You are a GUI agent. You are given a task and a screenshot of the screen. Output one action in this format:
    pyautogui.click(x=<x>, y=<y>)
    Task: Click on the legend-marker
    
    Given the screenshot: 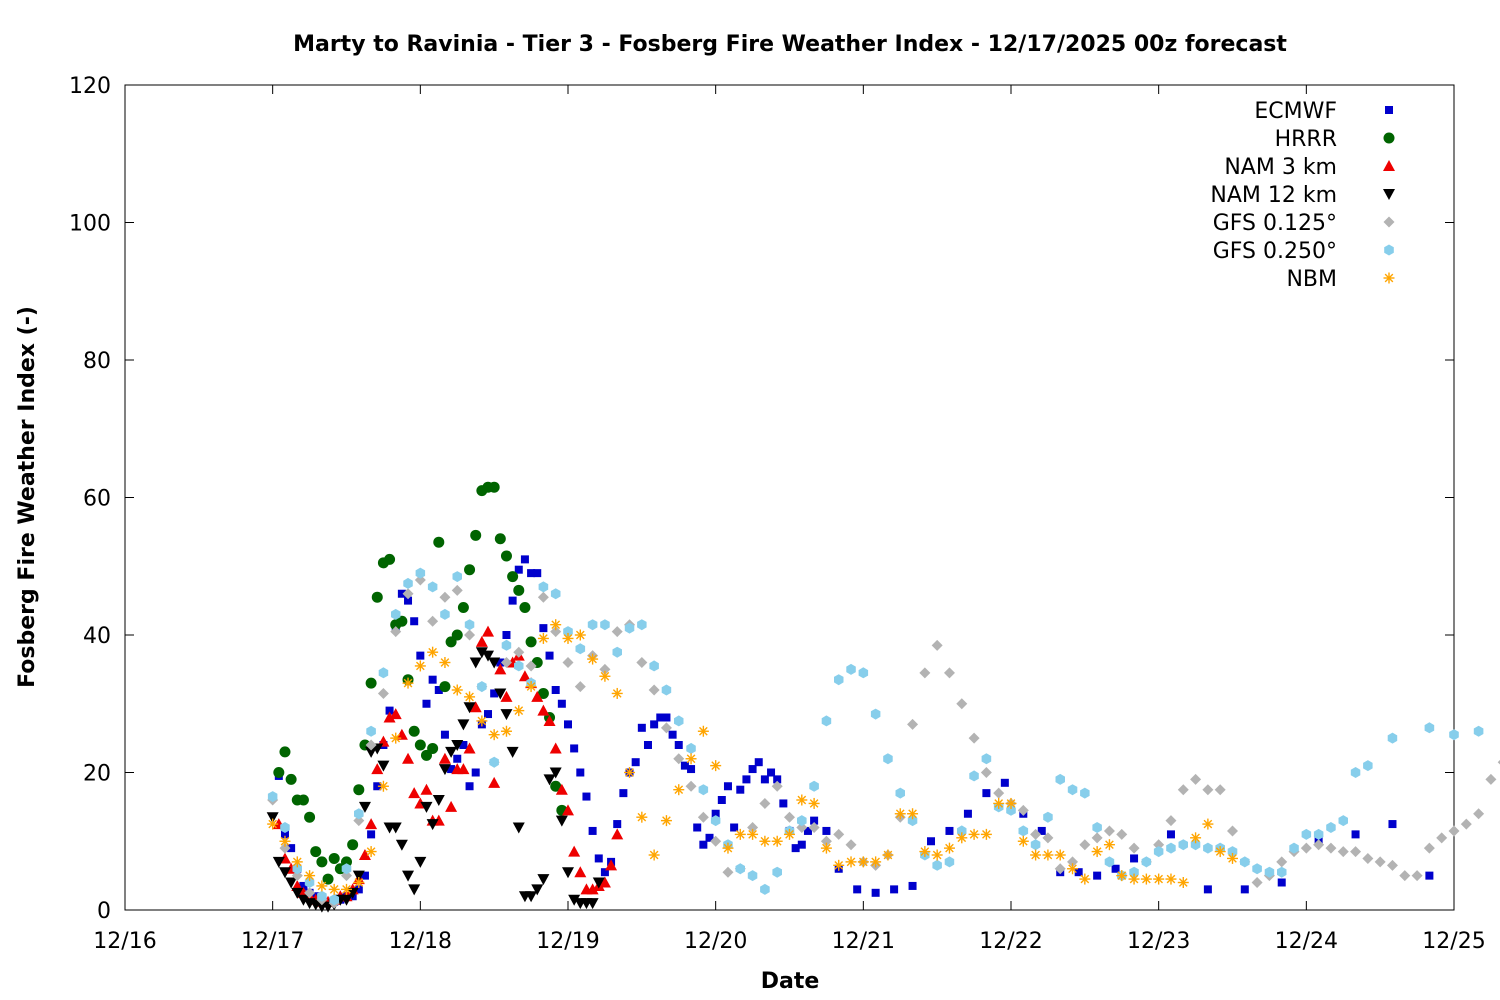 What is the action you would take?
    pyautogui.click(x=1389, y=250)
    